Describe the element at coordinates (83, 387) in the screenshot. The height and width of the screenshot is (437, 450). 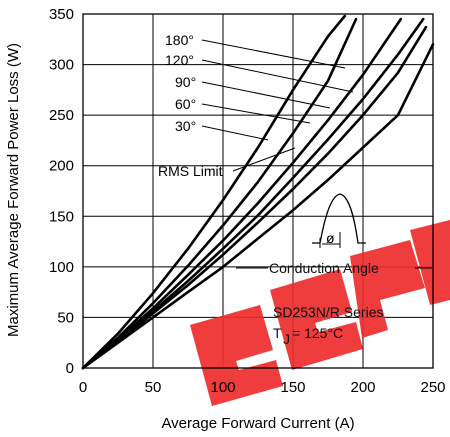
I see `x-tick-label: 0` at that location.